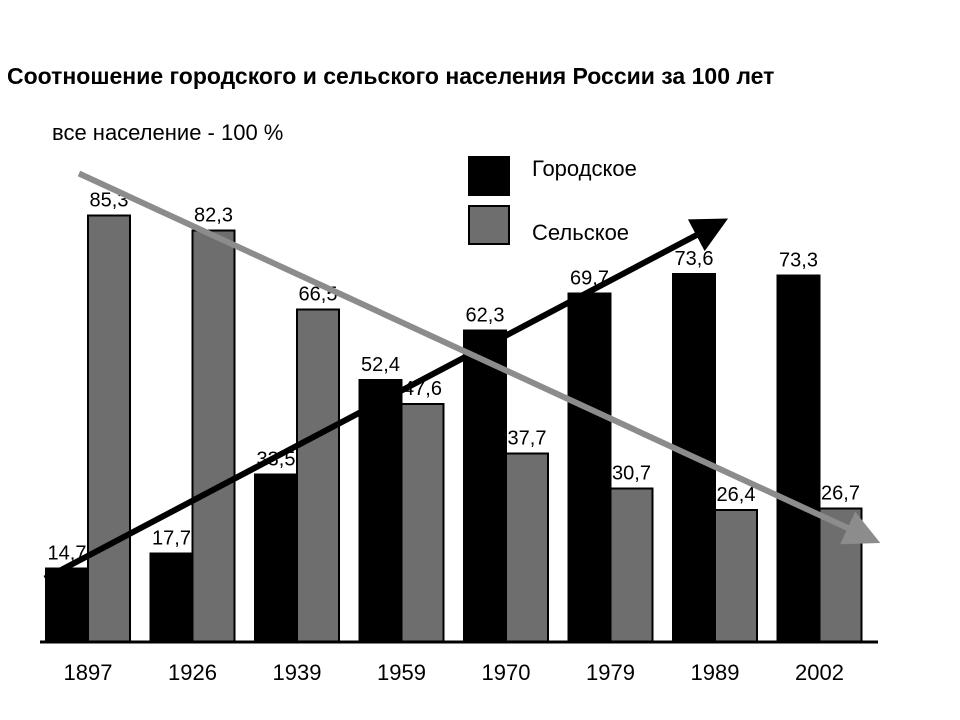 Image resolution: width=960 pixels, height=720 pixels. What do you see at coordinates (485, 316) in the screenshot?
I see `value-label-urban-1970: 62,3` at bounding box center [485, 316].